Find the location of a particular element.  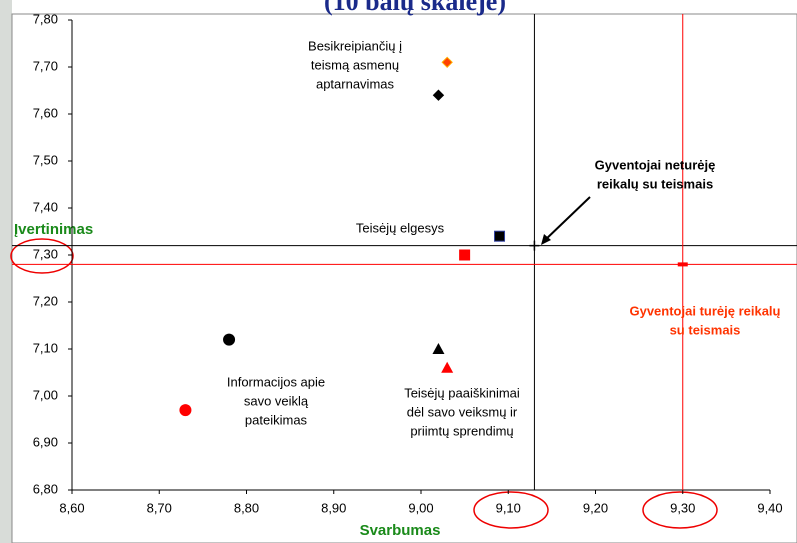

y-tick-label: 7,50 is located at coordinates (45, 159).